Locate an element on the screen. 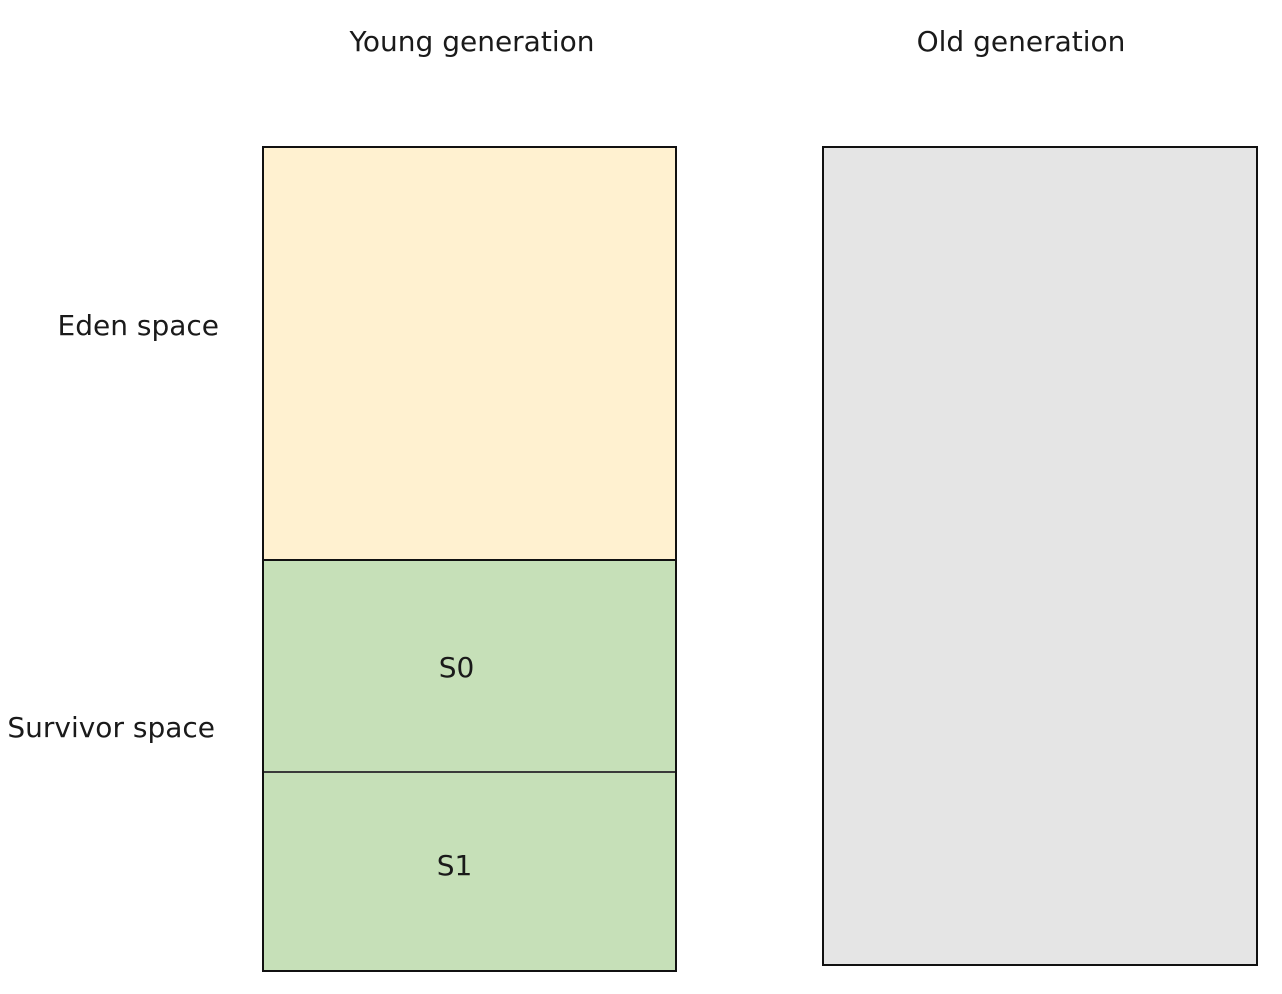  young-generation-title: Young generation is located at coordinates (472, 41).